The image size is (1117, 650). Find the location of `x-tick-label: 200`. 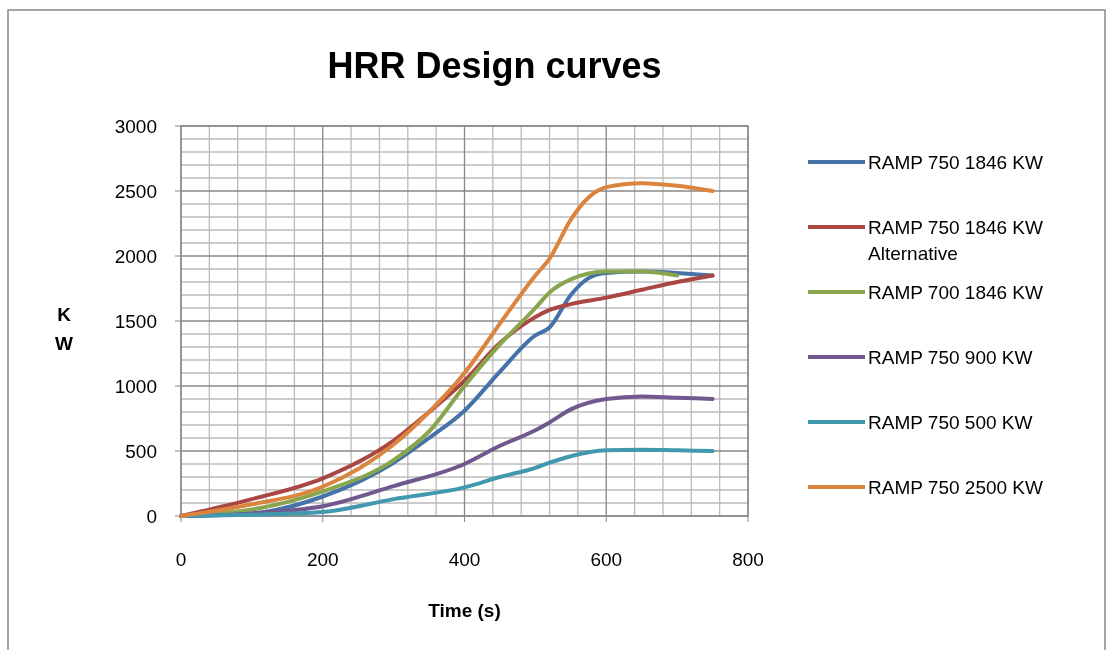

x-tick-label: 200 is located at coordinates (322, 559).